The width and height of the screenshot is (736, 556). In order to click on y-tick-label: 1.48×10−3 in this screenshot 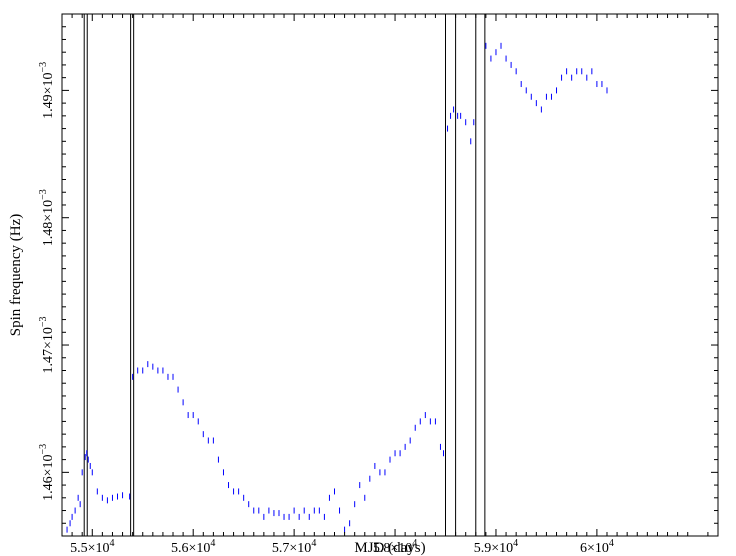, I will do `click(47, 217)`.